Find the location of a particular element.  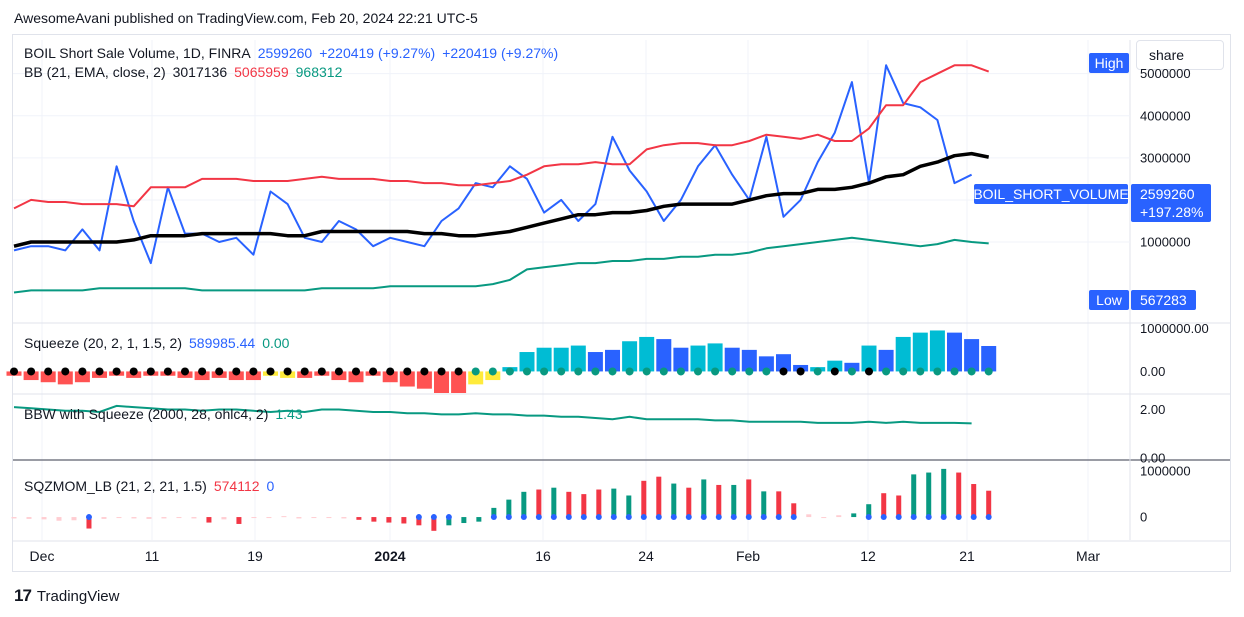

current-change-text: +197.28% is located at coordinates (1171, 212).